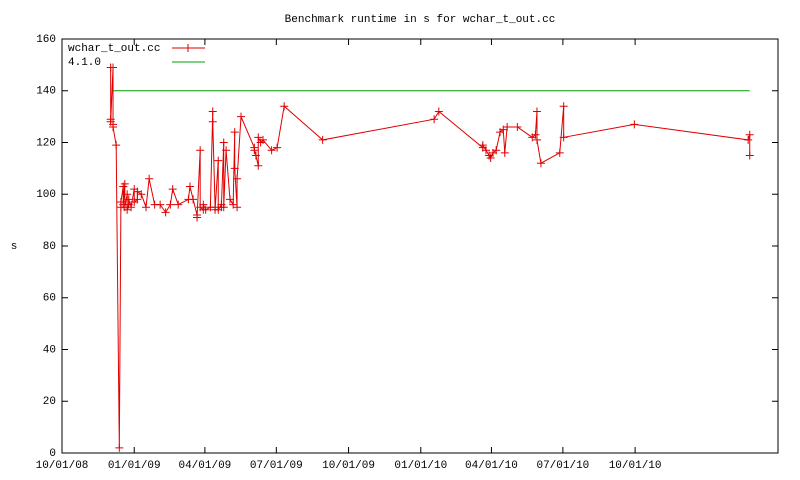  I want to click on legend-label: wchar_t_out.cc, so click(114, 49).